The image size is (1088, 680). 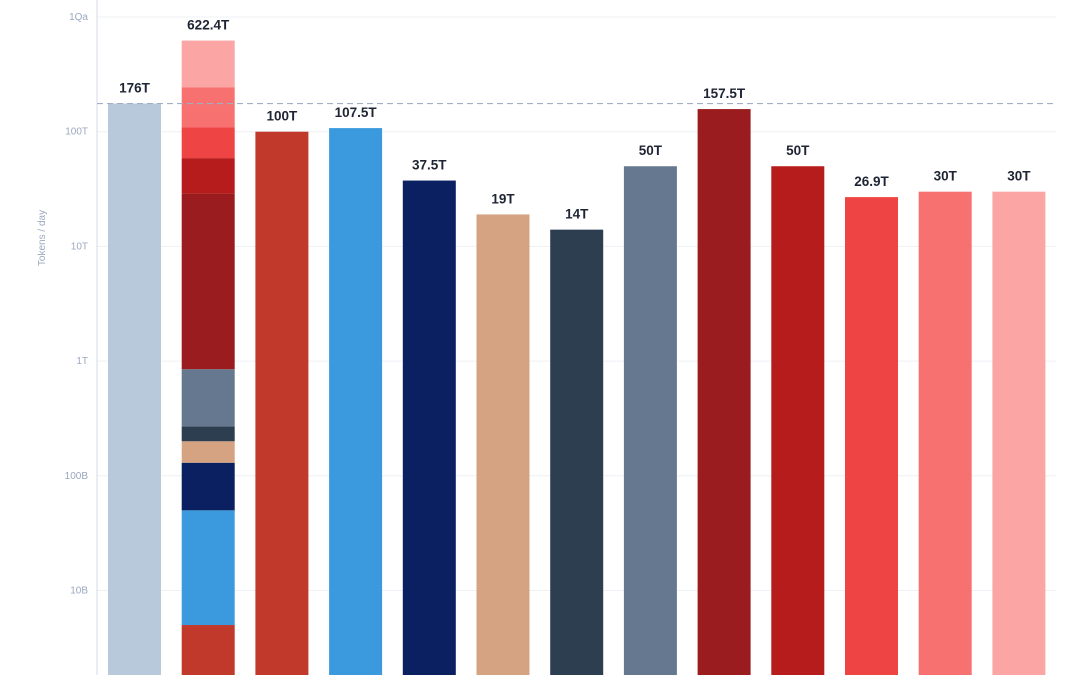 What do you see at coordinates (208, 25) in the screenshot?
I see `bar-value-label: 622.4T` at bounding box center [208, 25].